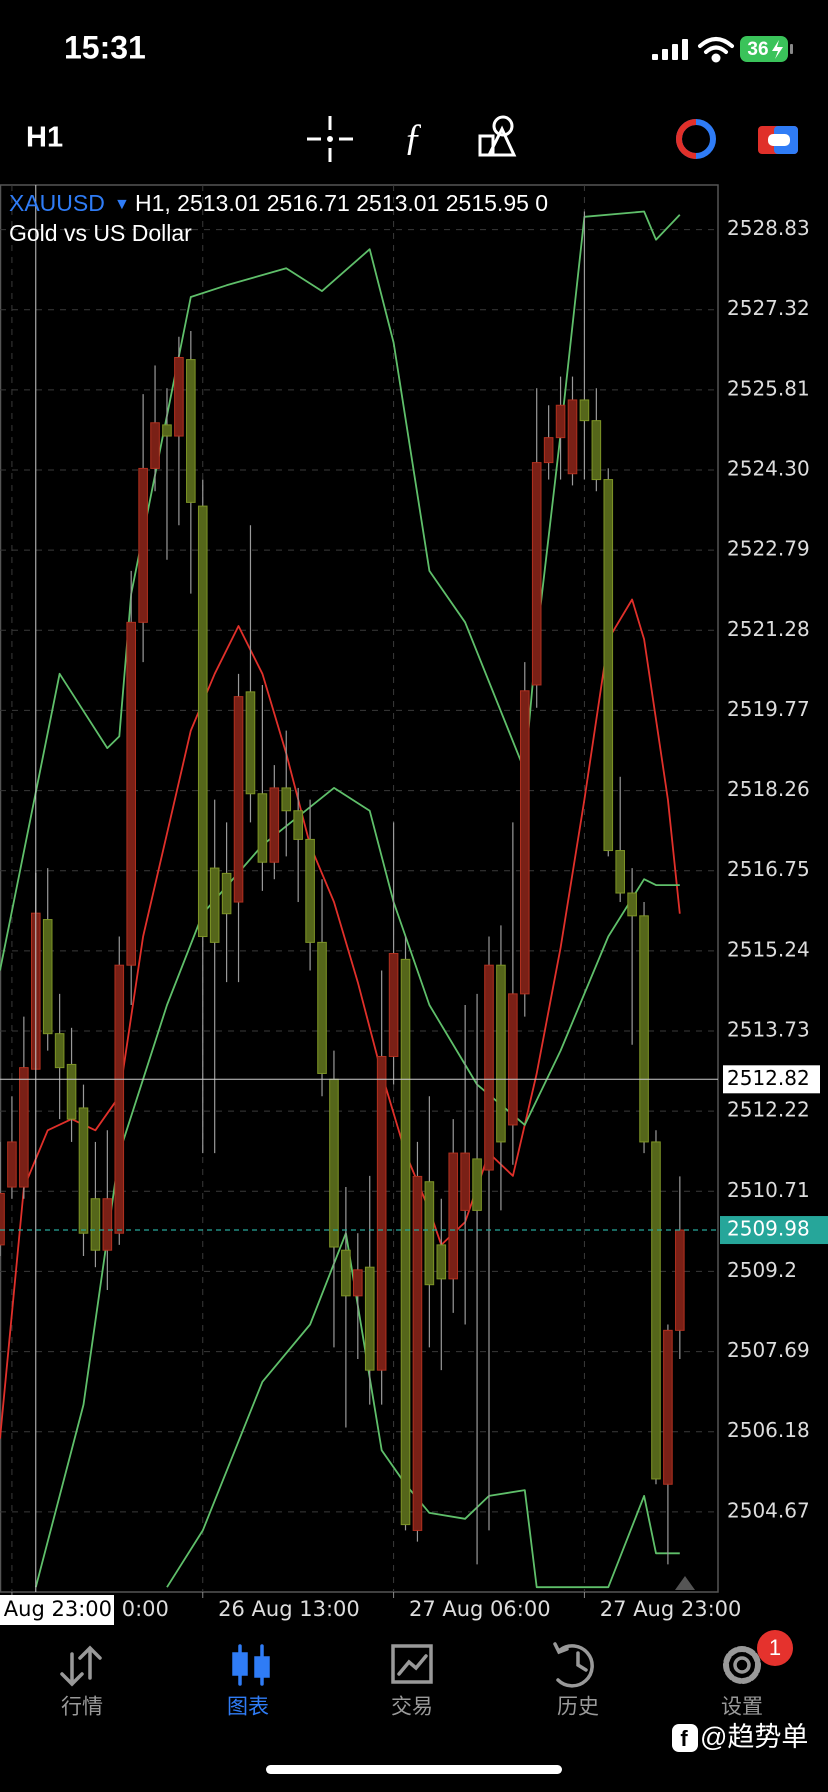 The width and height of the screenshot is (828, 1792). I want to click on timeframe-button: H1, so click(44, 138).